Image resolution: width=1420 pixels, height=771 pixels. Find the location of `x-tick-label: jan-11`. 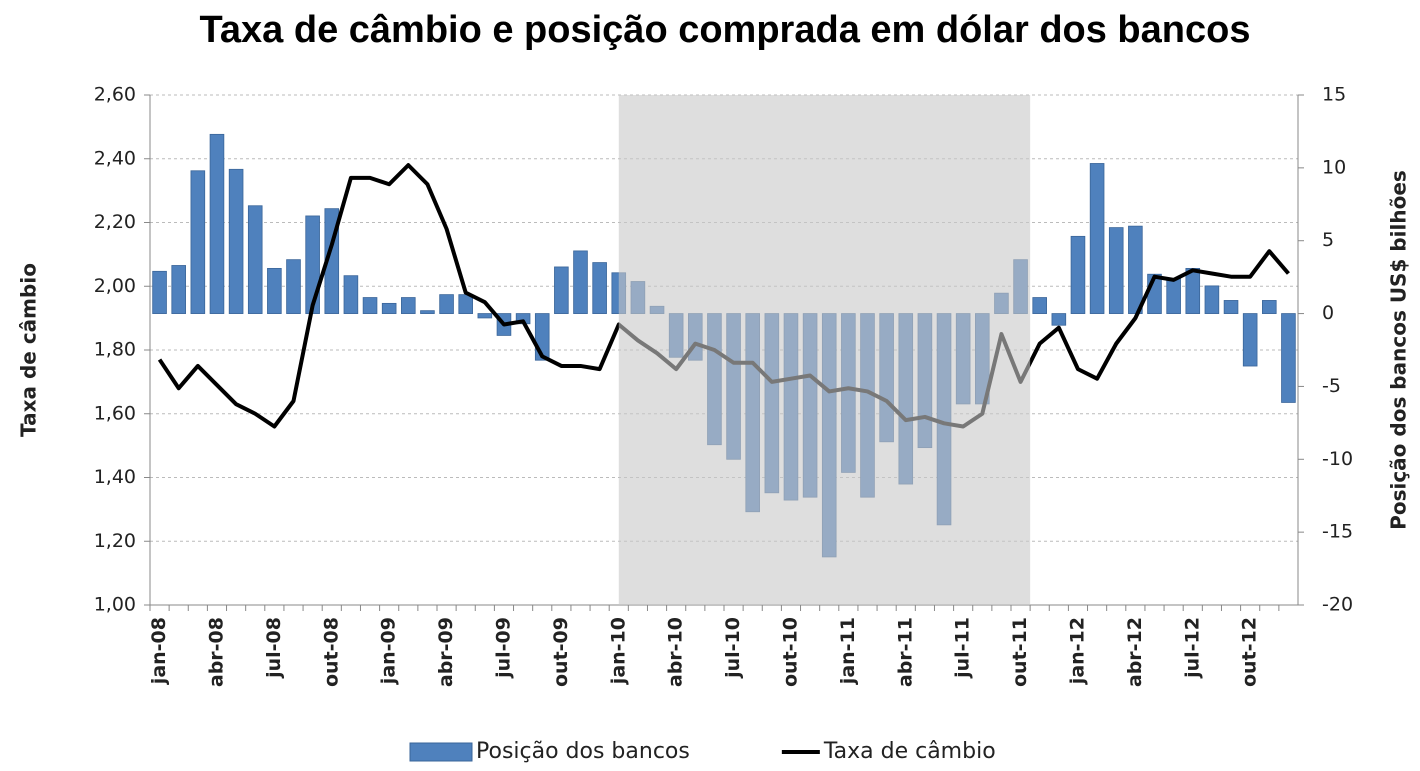

x-tick-label: jan-11 is located at coordinates (848, 651).